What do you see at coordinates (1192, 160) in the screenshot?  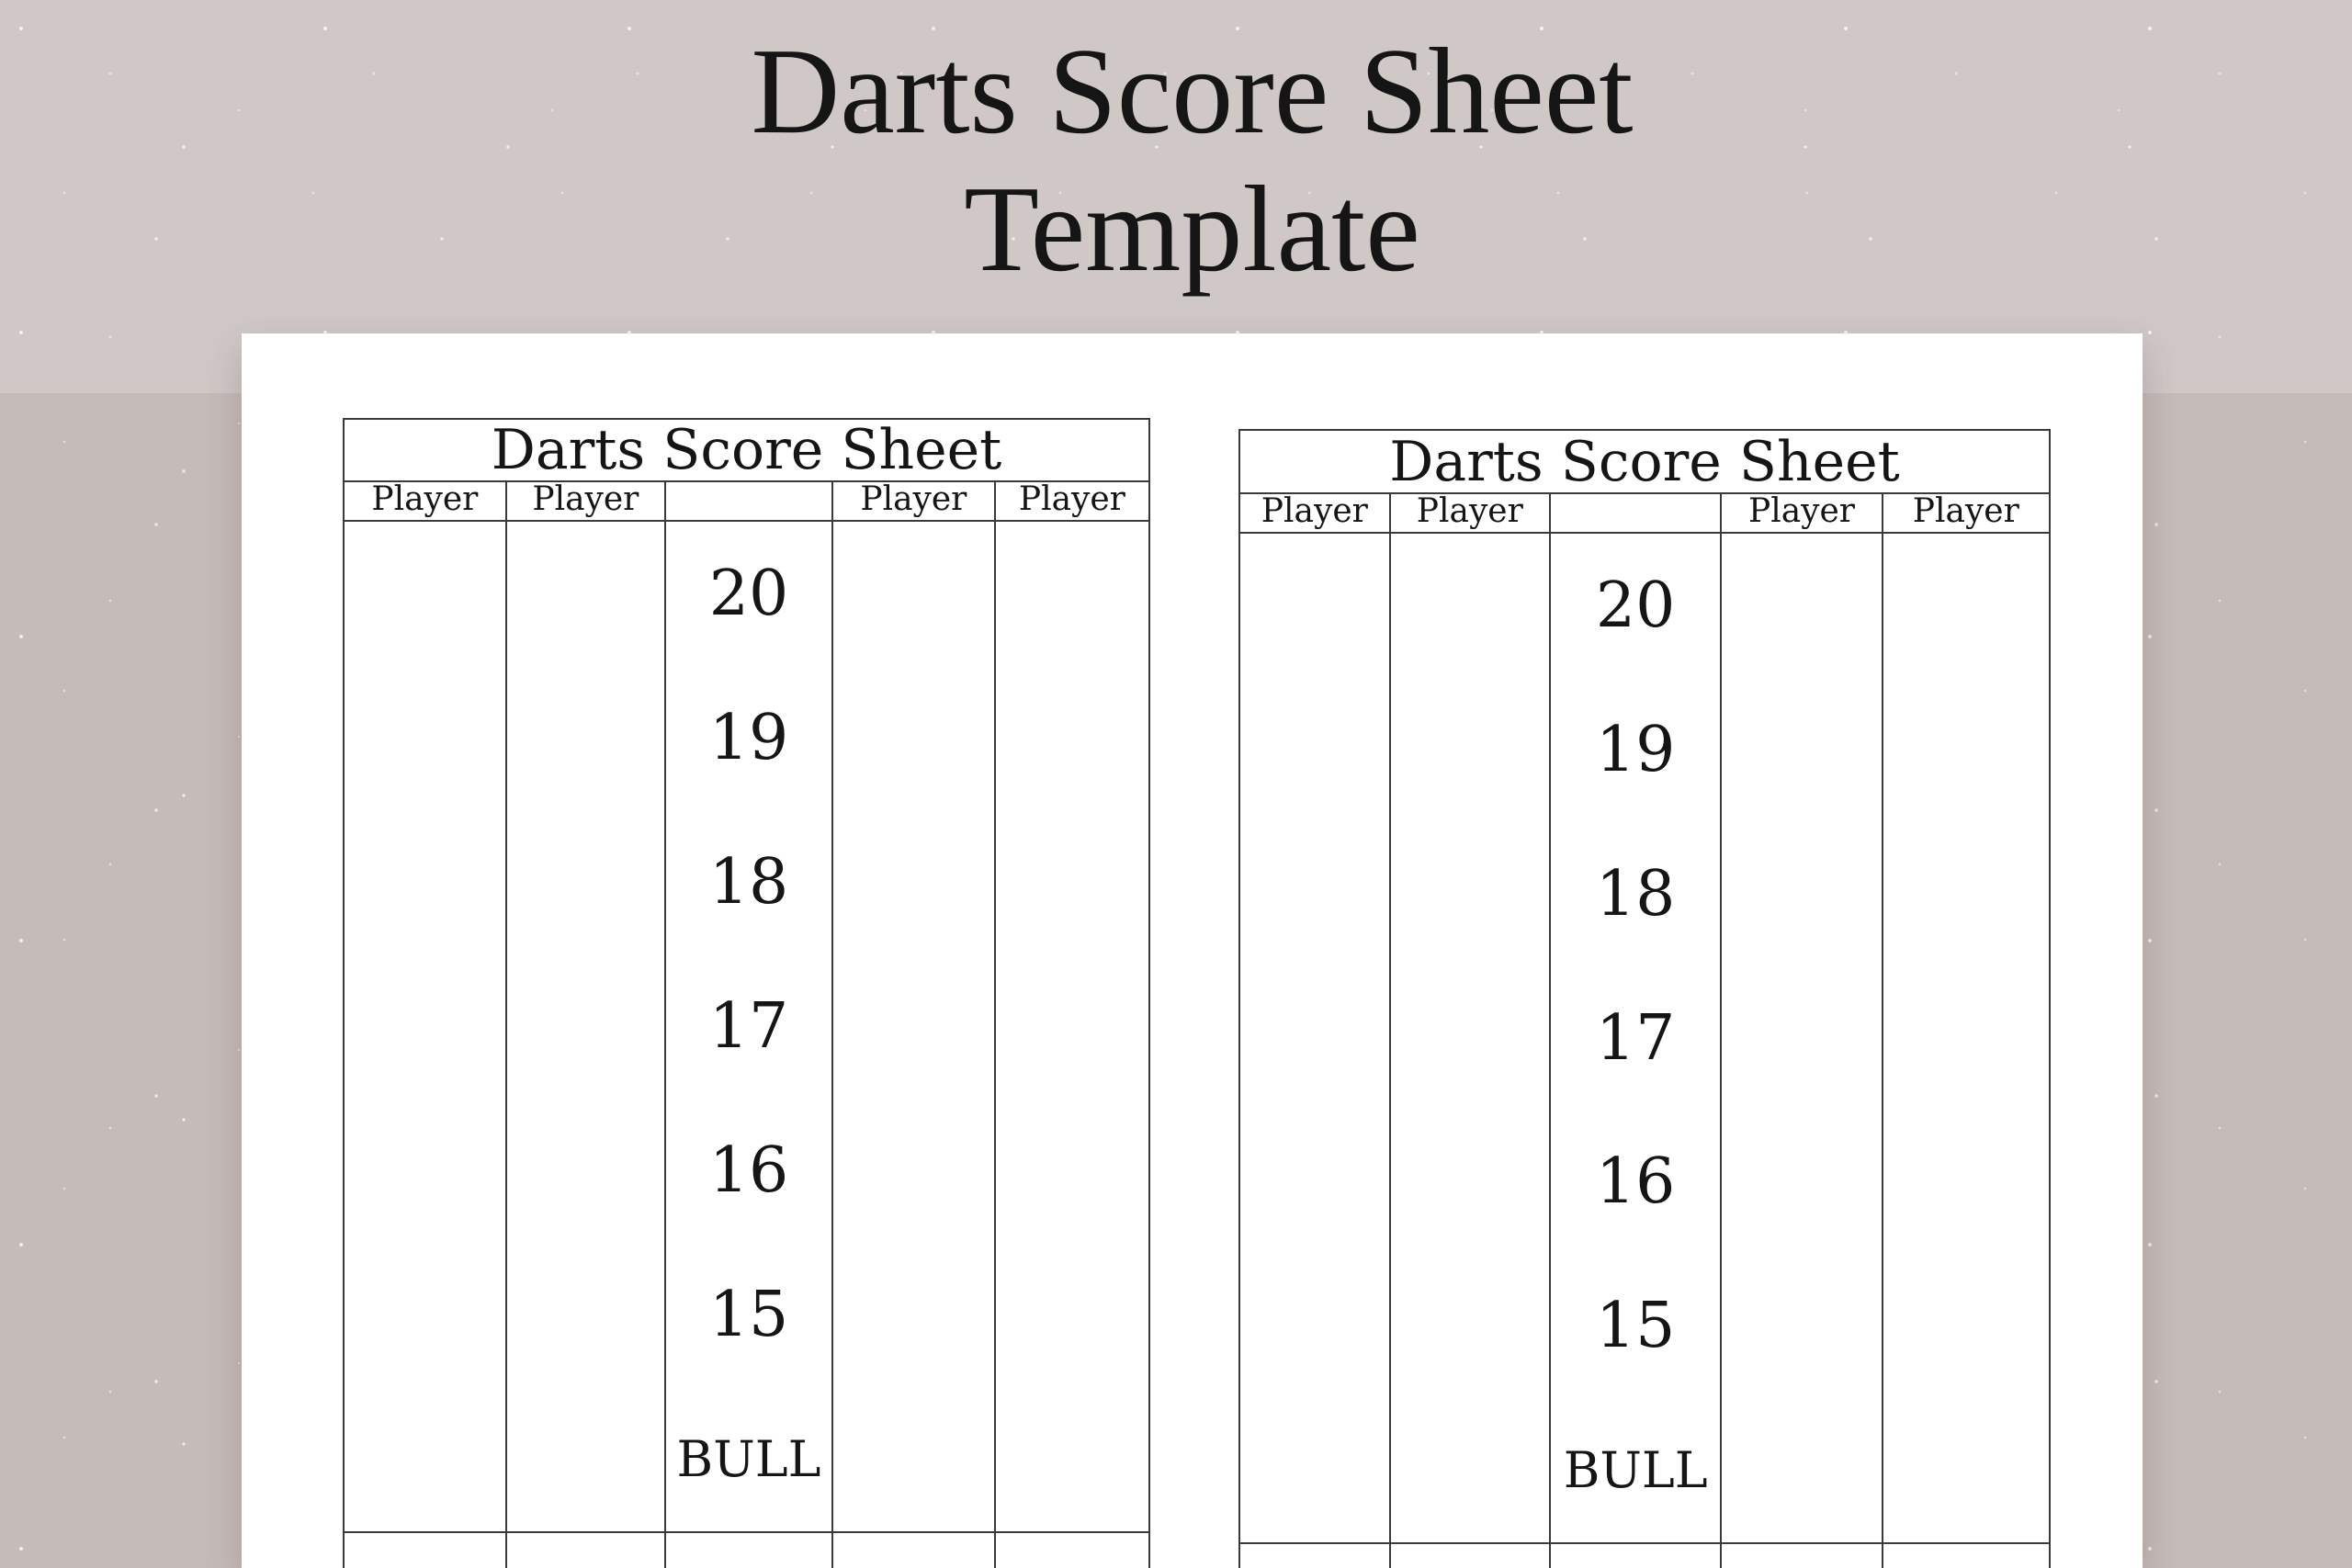 I see `page-title: Darts Score Sheet Template` at bounding box center [1192, 160].